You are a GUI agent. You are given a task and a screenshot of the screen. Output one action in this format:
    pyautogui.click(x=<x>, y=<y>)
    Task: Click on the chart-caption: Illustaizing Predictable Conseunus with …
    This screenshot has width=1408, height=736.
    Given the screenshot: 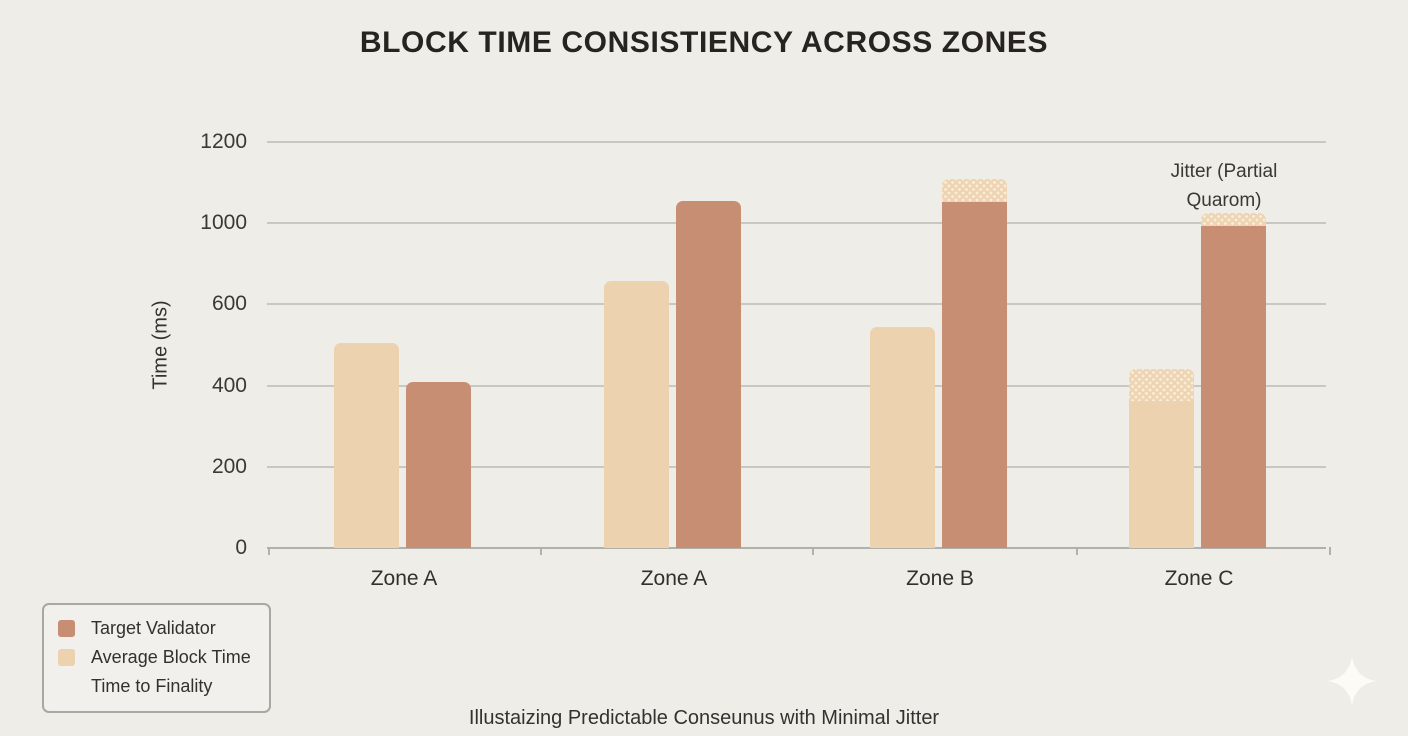 What is the action you would take?
    pyautogui.click(x=704, y=718)
    